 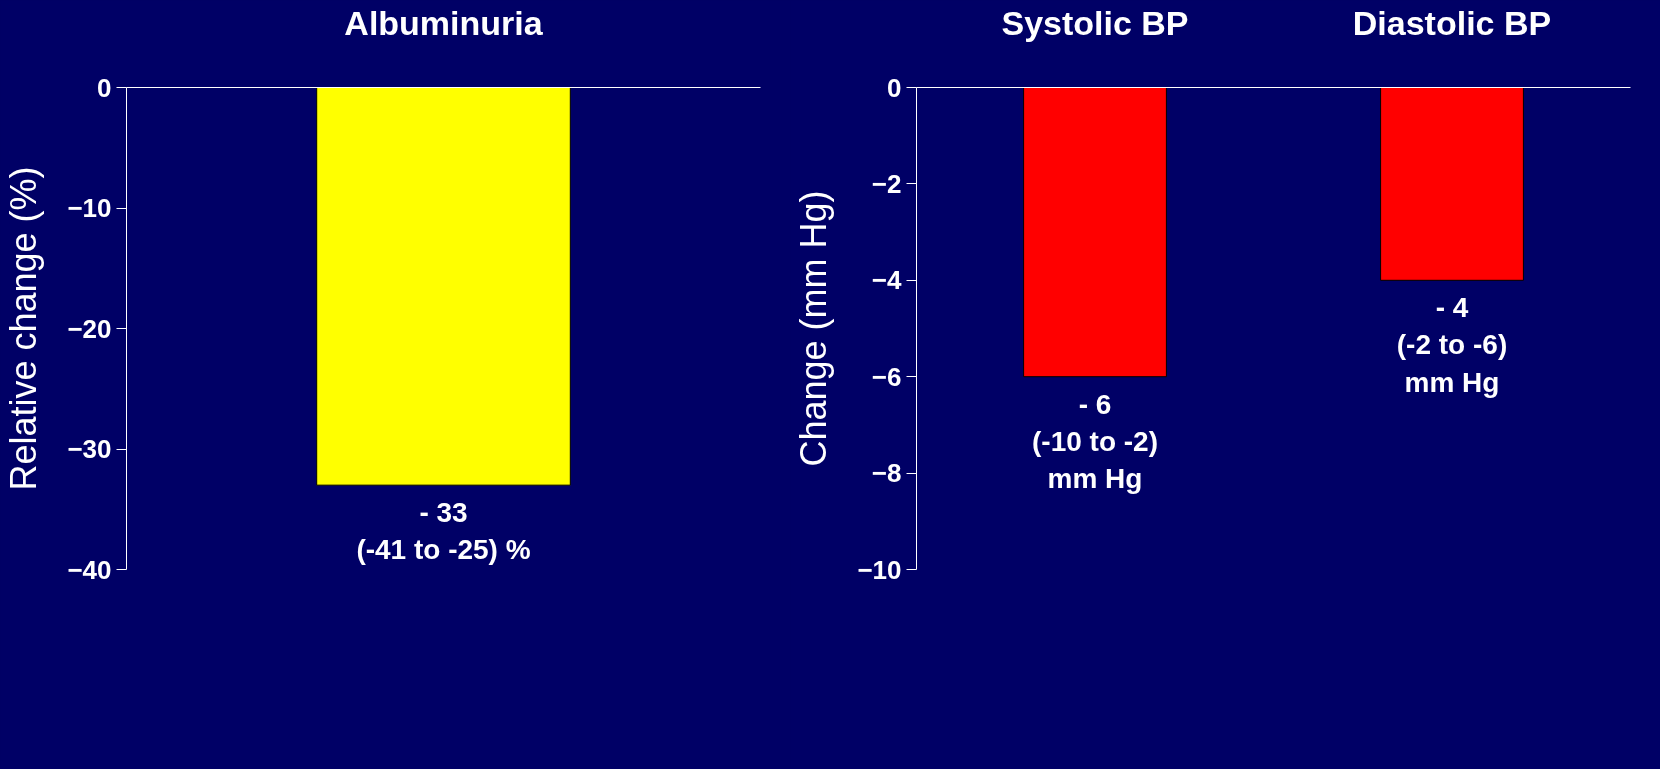 What do you see at coordinates (89, 449) in the screenshot?
I see `y-tick-label: −30` at bounding box center [89, 449].